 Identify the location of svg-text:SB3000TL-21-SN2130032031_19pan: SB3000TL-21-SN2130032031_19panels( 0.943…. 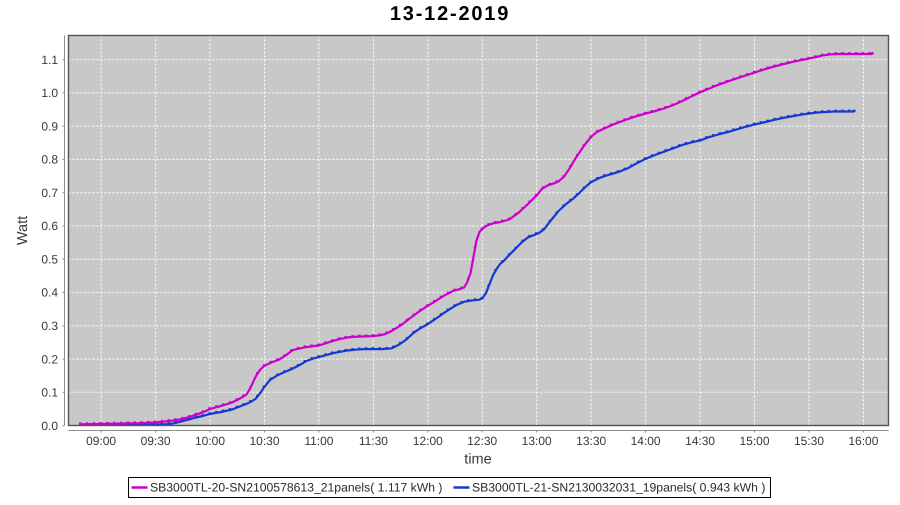
(618, 488).